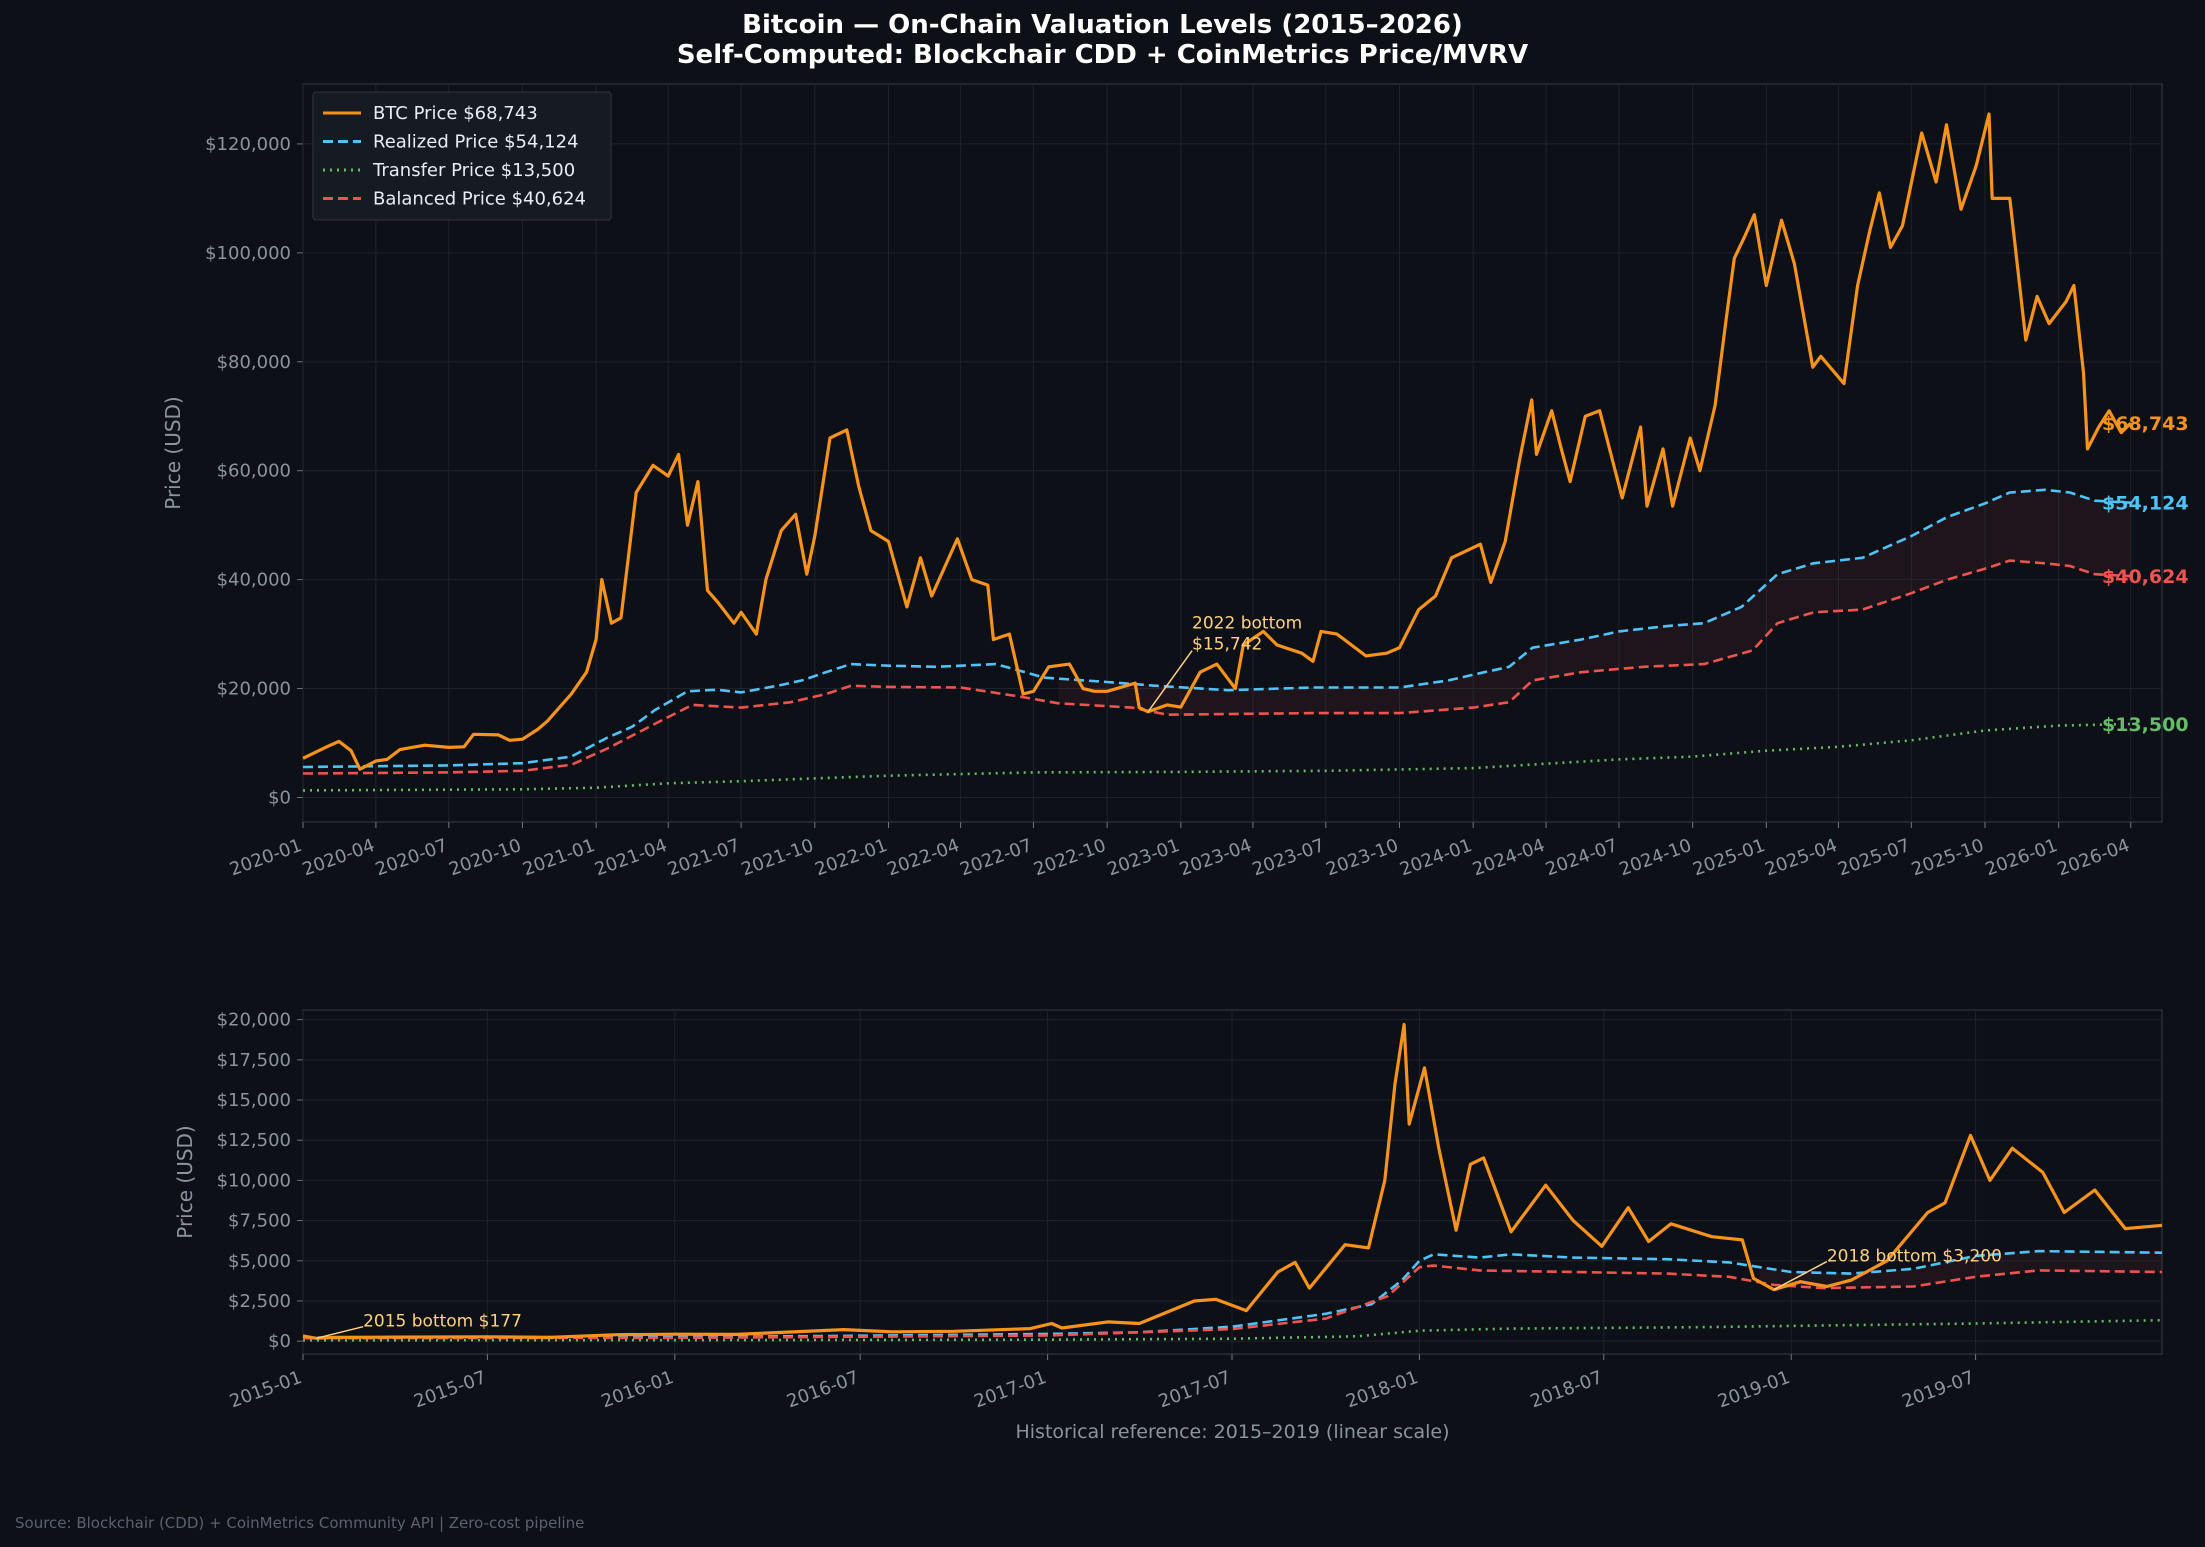 This screenshot has width=2205, height=1547. What do you see at coordinates (266, 857) in the screenshot?
I see `x-tick-label: 2020-01` at bounding box center [266, 857].